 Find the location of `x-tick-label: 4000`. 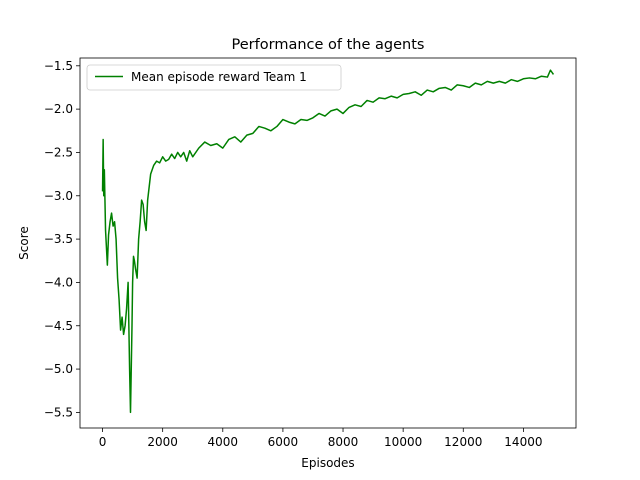

x-tick-label: 4000 is located at coordinates (223, 442).